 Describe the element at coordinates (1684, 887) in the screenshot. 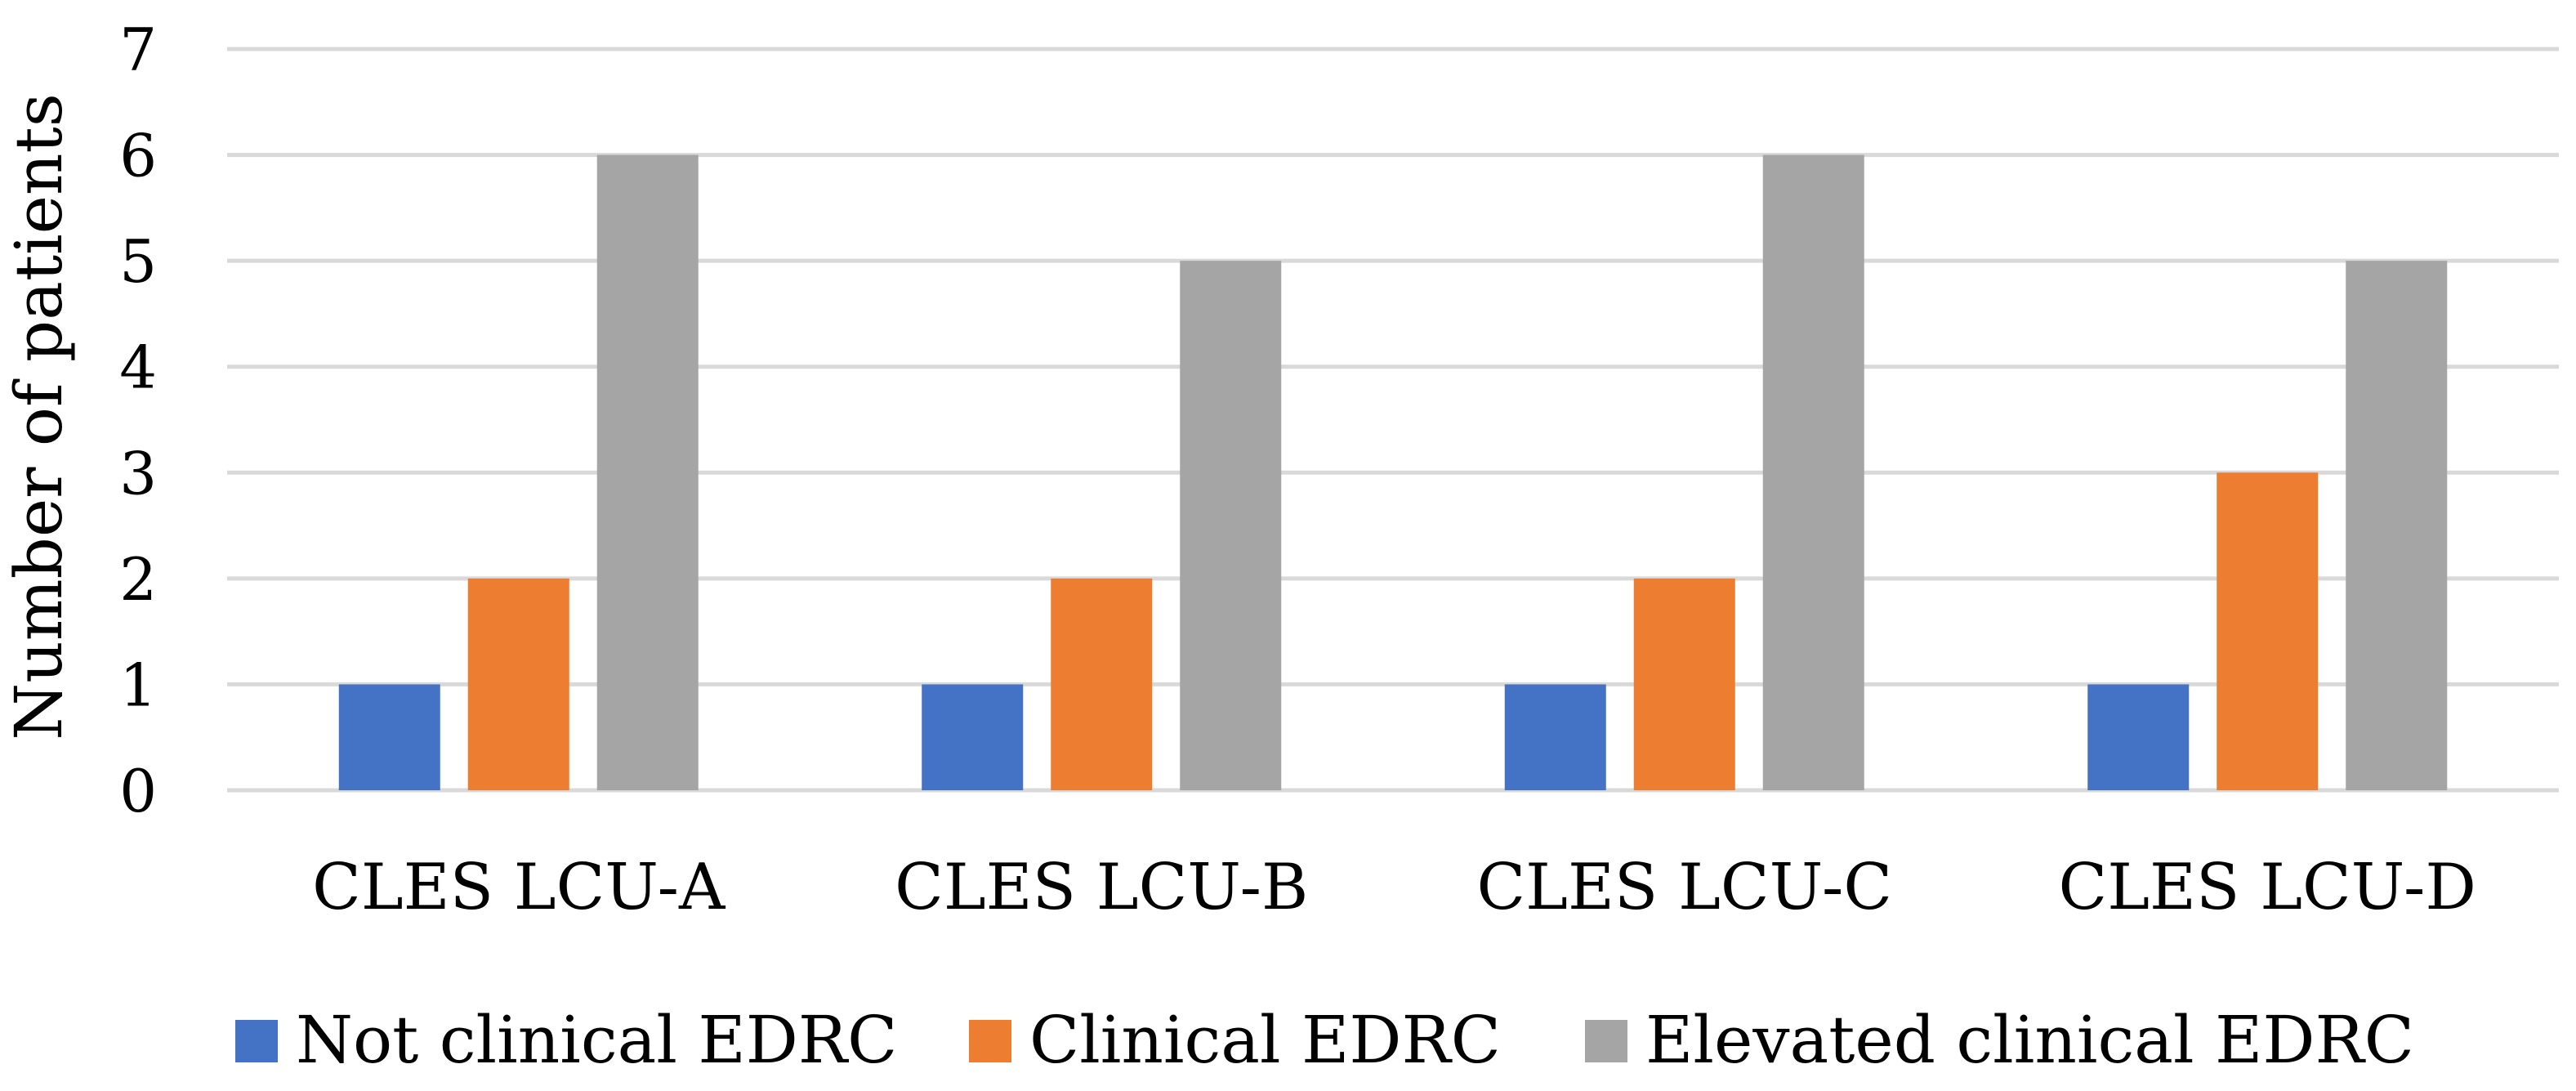

I see `x-tick-label: CLES LCU-C` at that location.